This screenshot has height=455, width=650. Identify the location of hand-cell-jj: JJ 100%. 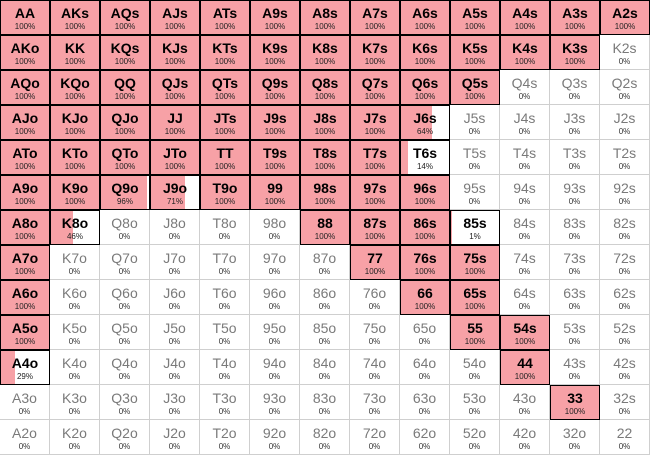
(175, 122).